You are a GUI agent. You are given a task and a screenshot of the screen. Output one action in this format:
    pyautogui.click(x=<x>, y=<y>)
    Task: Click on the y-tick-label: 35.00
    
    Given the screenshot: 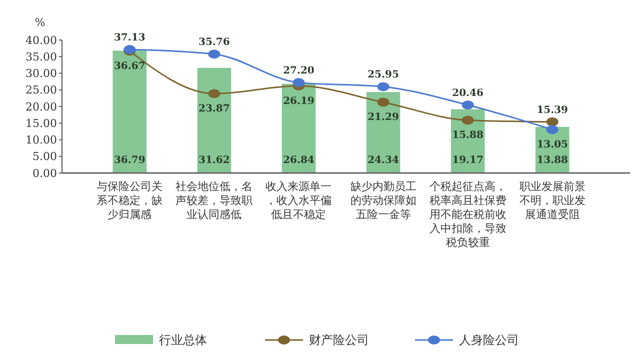 What is the action you would take?
    pyautogui.click(x=41, y=57)
    